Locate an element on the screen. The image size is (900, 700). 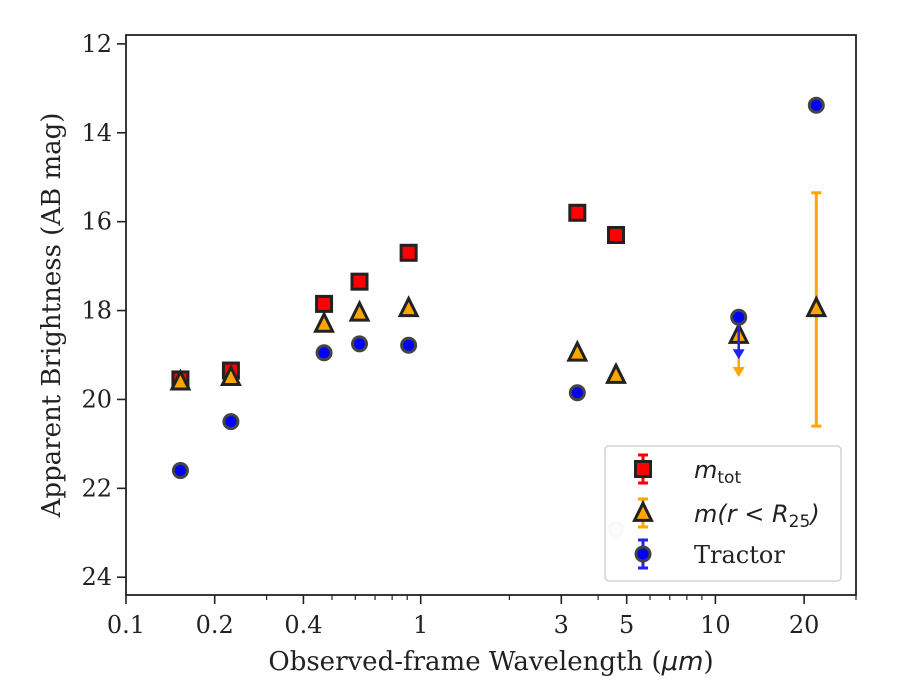
legend-box is located at coordinates (723, 513).